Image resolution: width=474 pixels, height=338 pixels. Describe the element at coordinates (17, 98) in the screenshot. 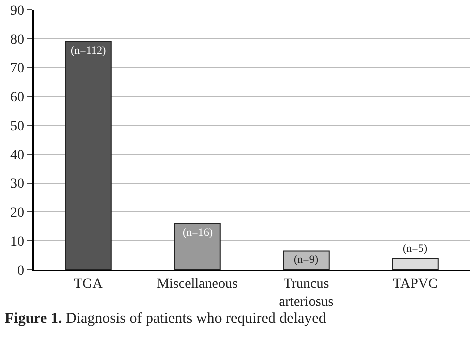

I see `y-tick-label: 60` at that location.